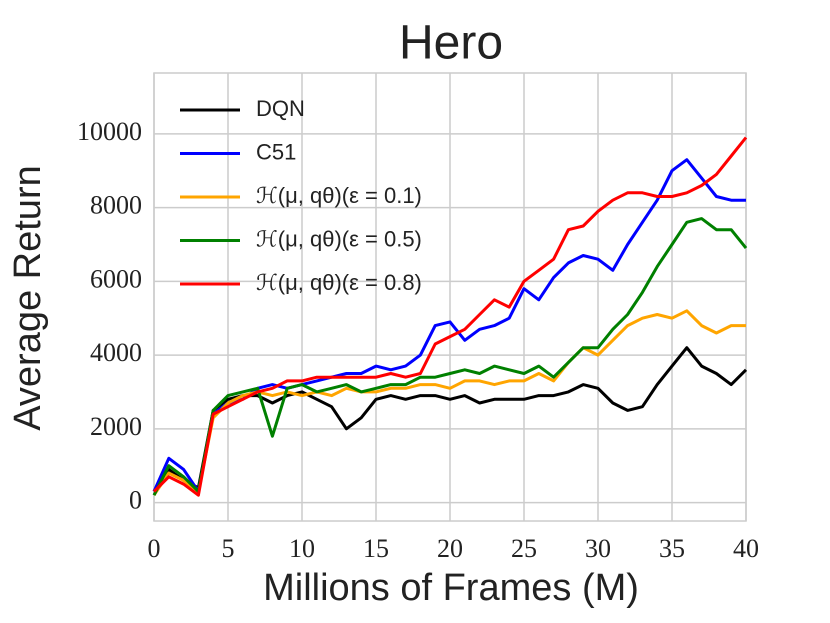  I want to click on y-tick-label: 2000, so click(116, 426).